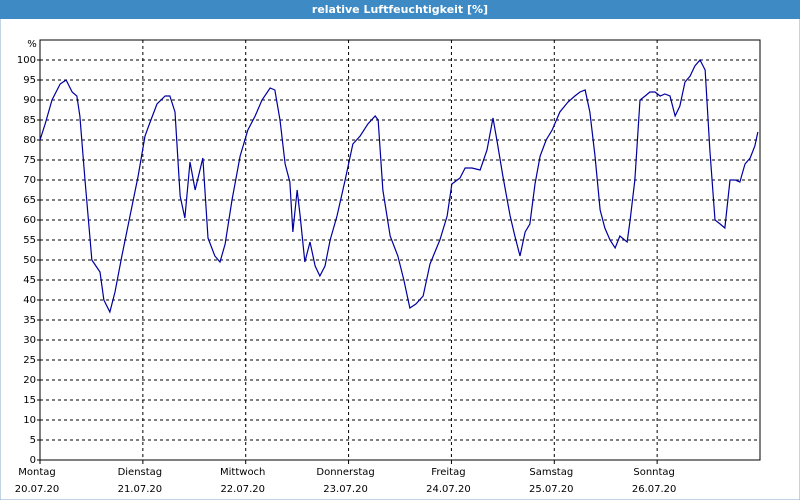  Describe the element at coordinates (29, 240) in the screenshot. I see `y-tick-label: 55` at that location.